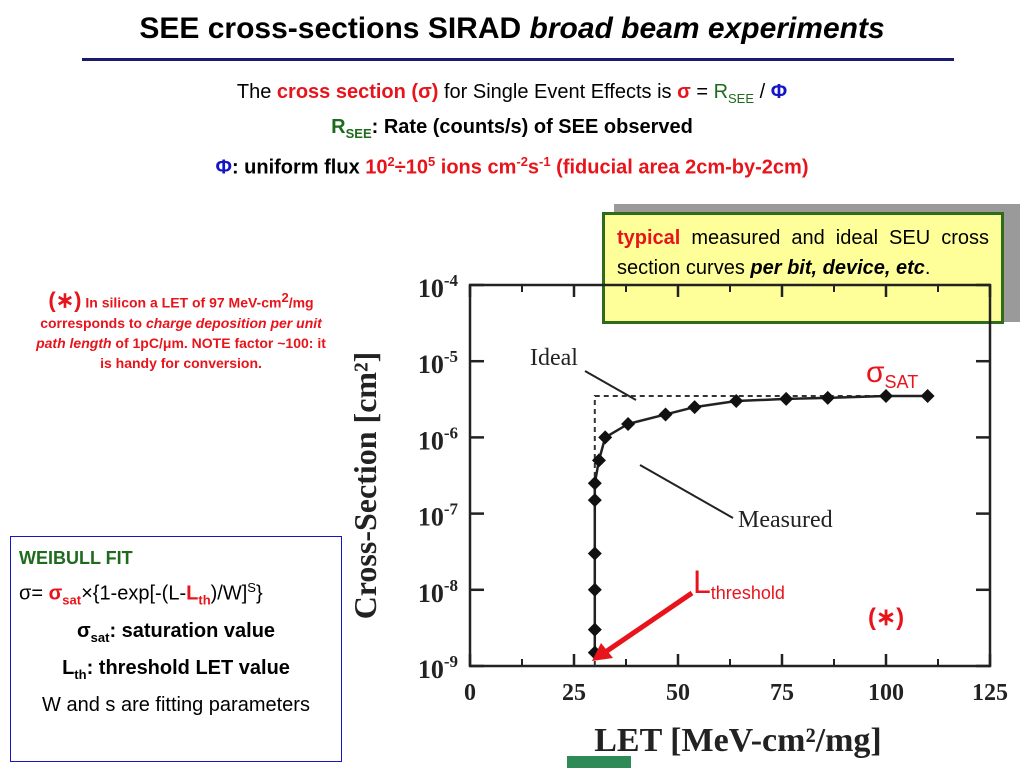 The image size is (1024, 768). I want to click on title-italic: broad beam experiments, so click(707, 28).